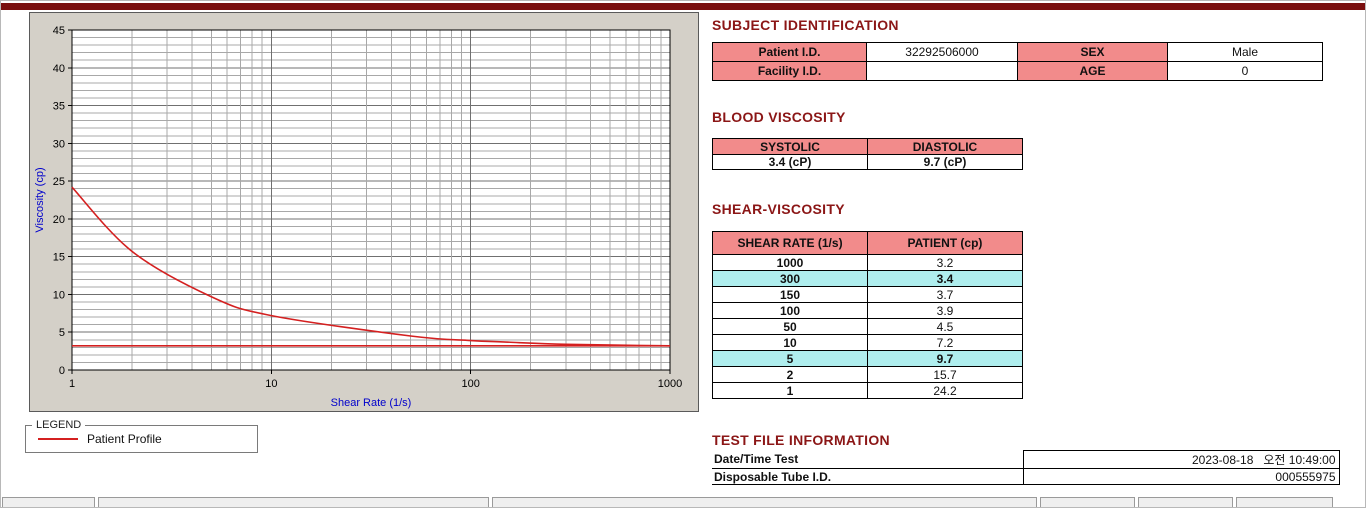  What do you see at coordinates (1092, 71) in the screenshot?
I see `age-label: AGE` at bounding box center [1092, 71].